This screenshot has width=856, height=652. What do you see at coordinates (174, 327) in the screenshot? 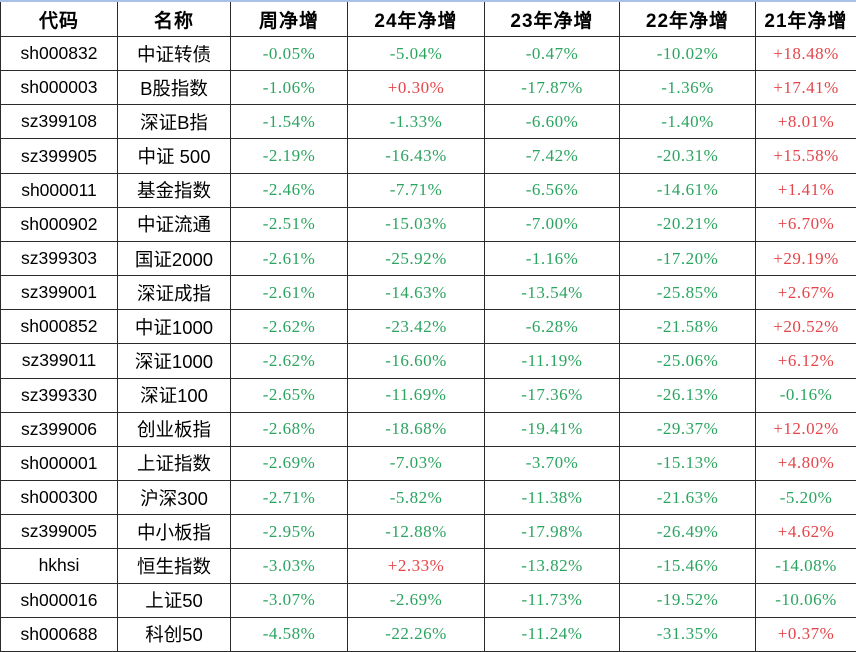
I see `index-name-cell: 中证1000` at bounding box center [174, 327].